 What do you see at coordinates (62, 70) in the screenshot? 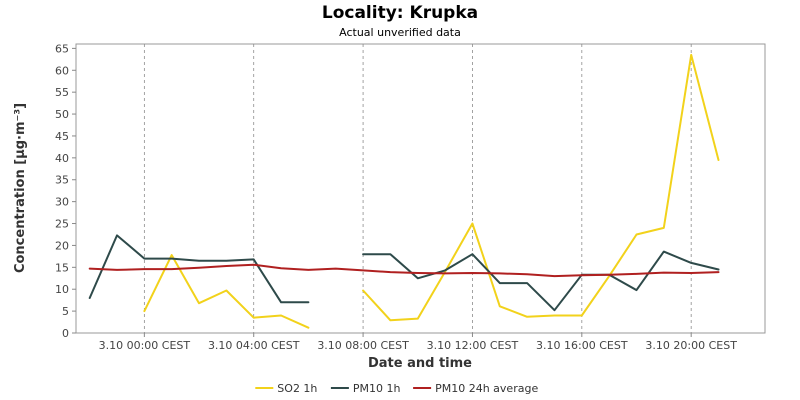
I see `y-tick-label: 60` at bounding box center [62, 70].